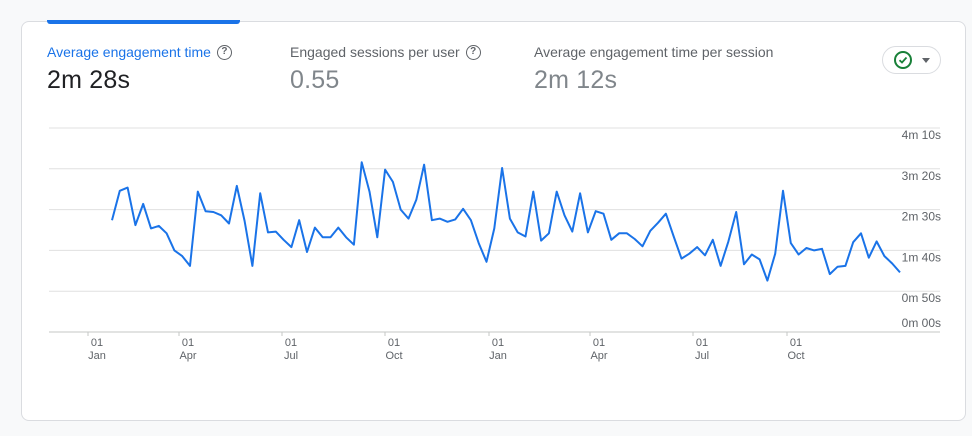 This screenshot has height=436, width=972. What do you see at coordinates (315, 80) in the screenshot?
I see `metric-value: 0.55` at bounding box center [315, 80].